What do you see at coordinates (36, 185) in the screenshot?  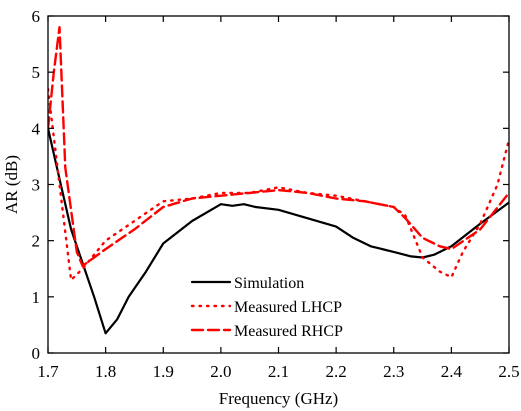 I see `y-tick-label: 3` at bounding box center [36, 185].